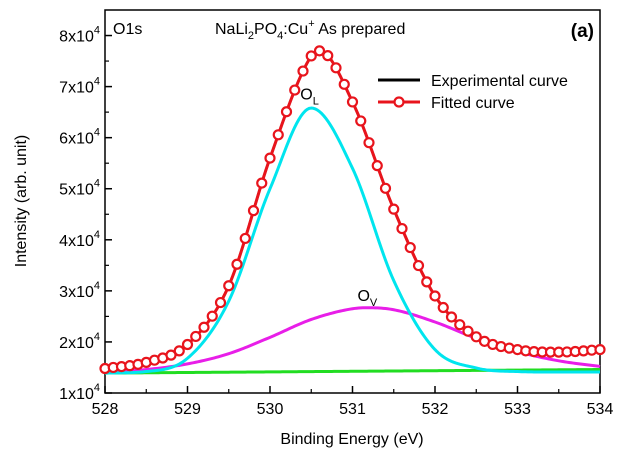 The height and width of the screenshot is (452, 618). I want to click on core-level-label: O1s, so click(127, 29).